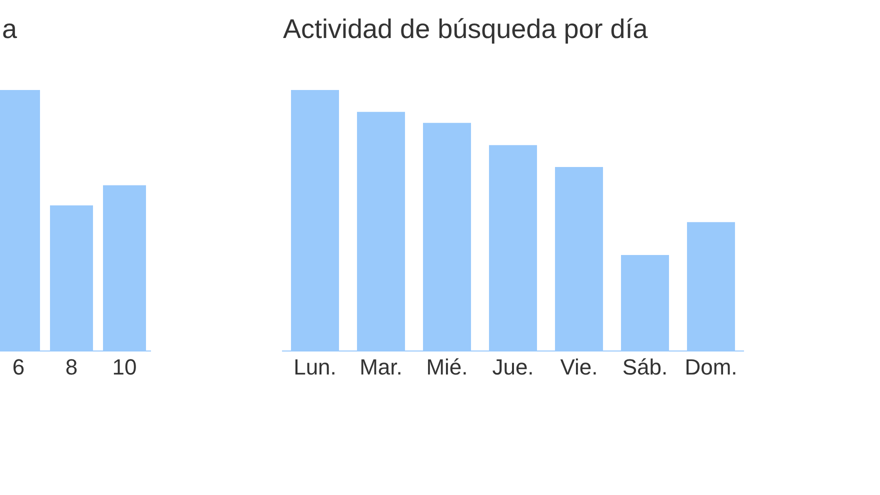  I want to click on chart-title: a, so click(10, 29).